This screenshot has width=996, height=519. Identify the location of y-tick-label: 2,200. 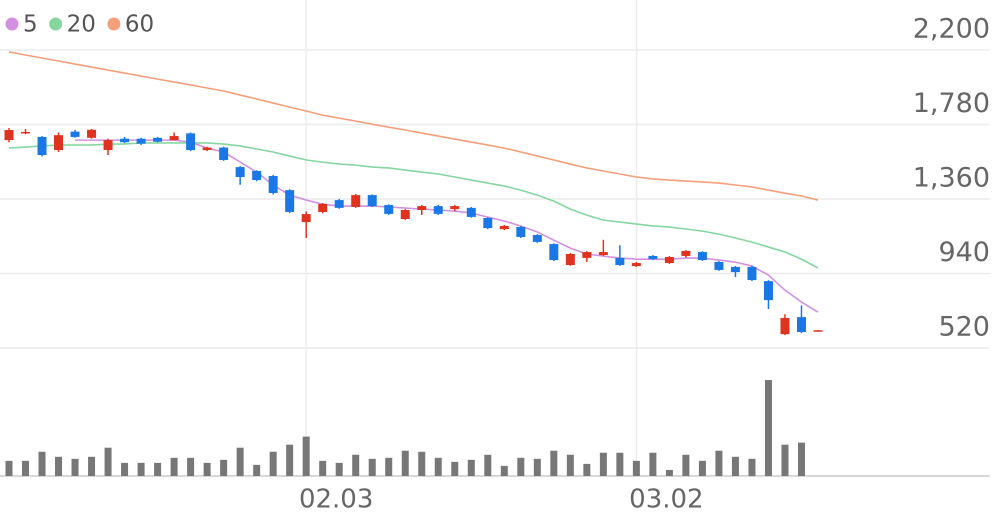
(951, 29).